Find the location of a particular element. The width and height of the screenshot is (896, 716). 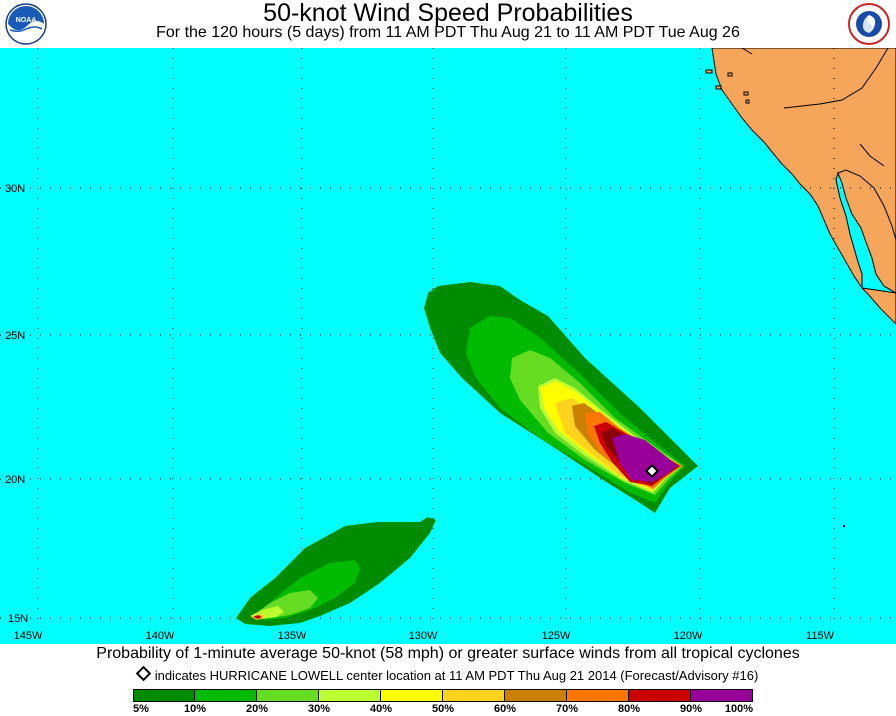

longitude-labels: 145W 140W 135W 130W 125W 120W 115W is located at coordinates (424, 636).